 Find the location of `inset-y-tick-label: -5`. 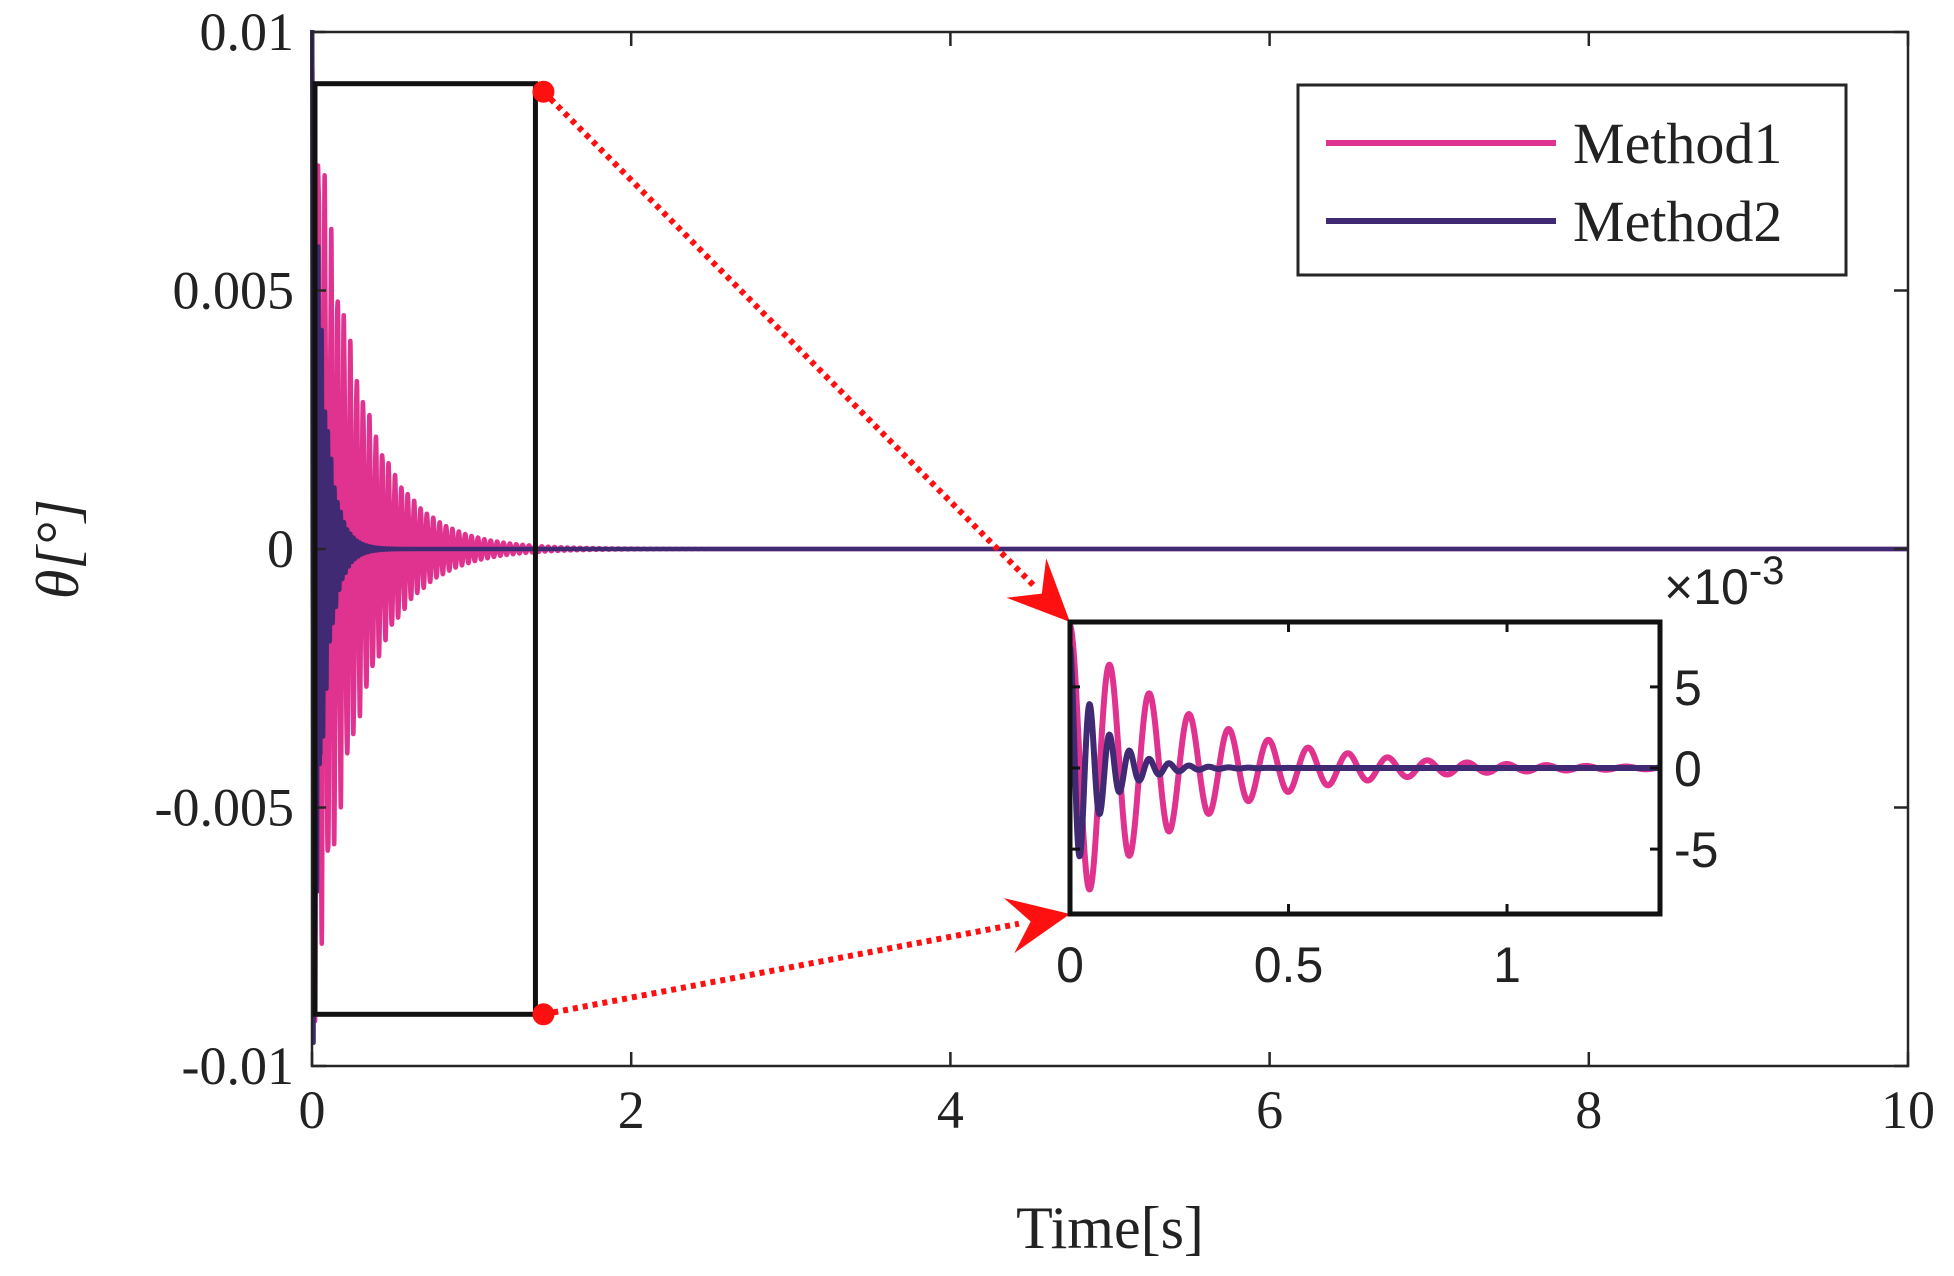

inset-y-tick-label: -5 is located at coordinates (1696, 850).